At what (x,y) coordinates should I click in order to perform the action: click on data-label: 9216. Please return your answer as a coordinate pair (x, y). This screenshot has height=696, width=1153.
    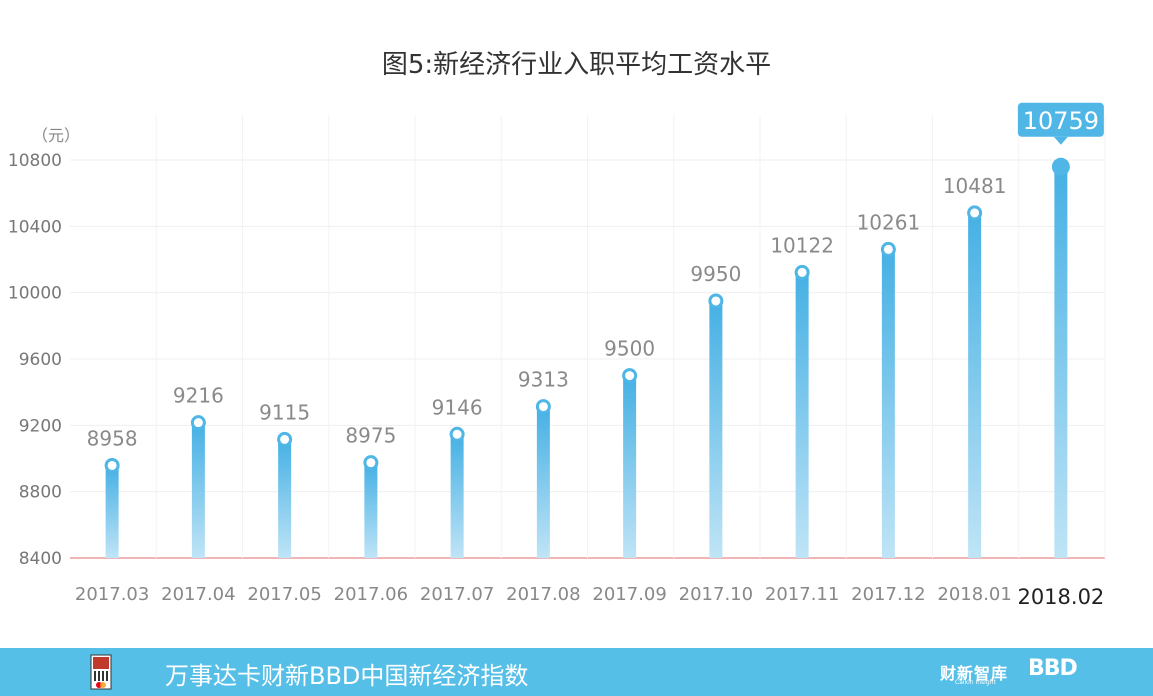
    Looking at the image, I should click on (198, 396).